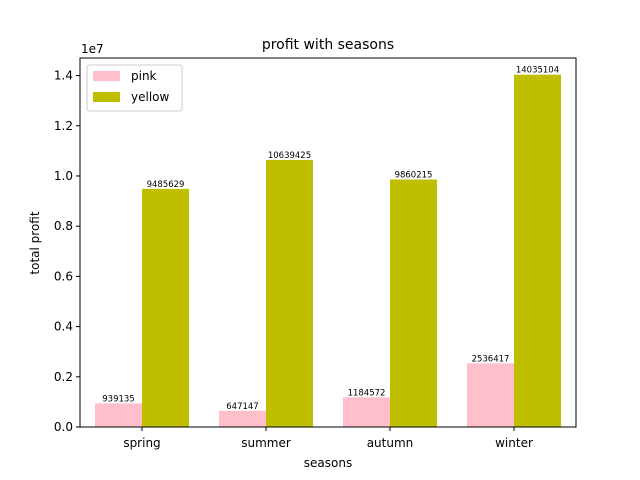  What do you see at coordinates (150, 97) in the screenshot?
I see `legend-label-yellow: yellow` at bounding box center [150, 97].